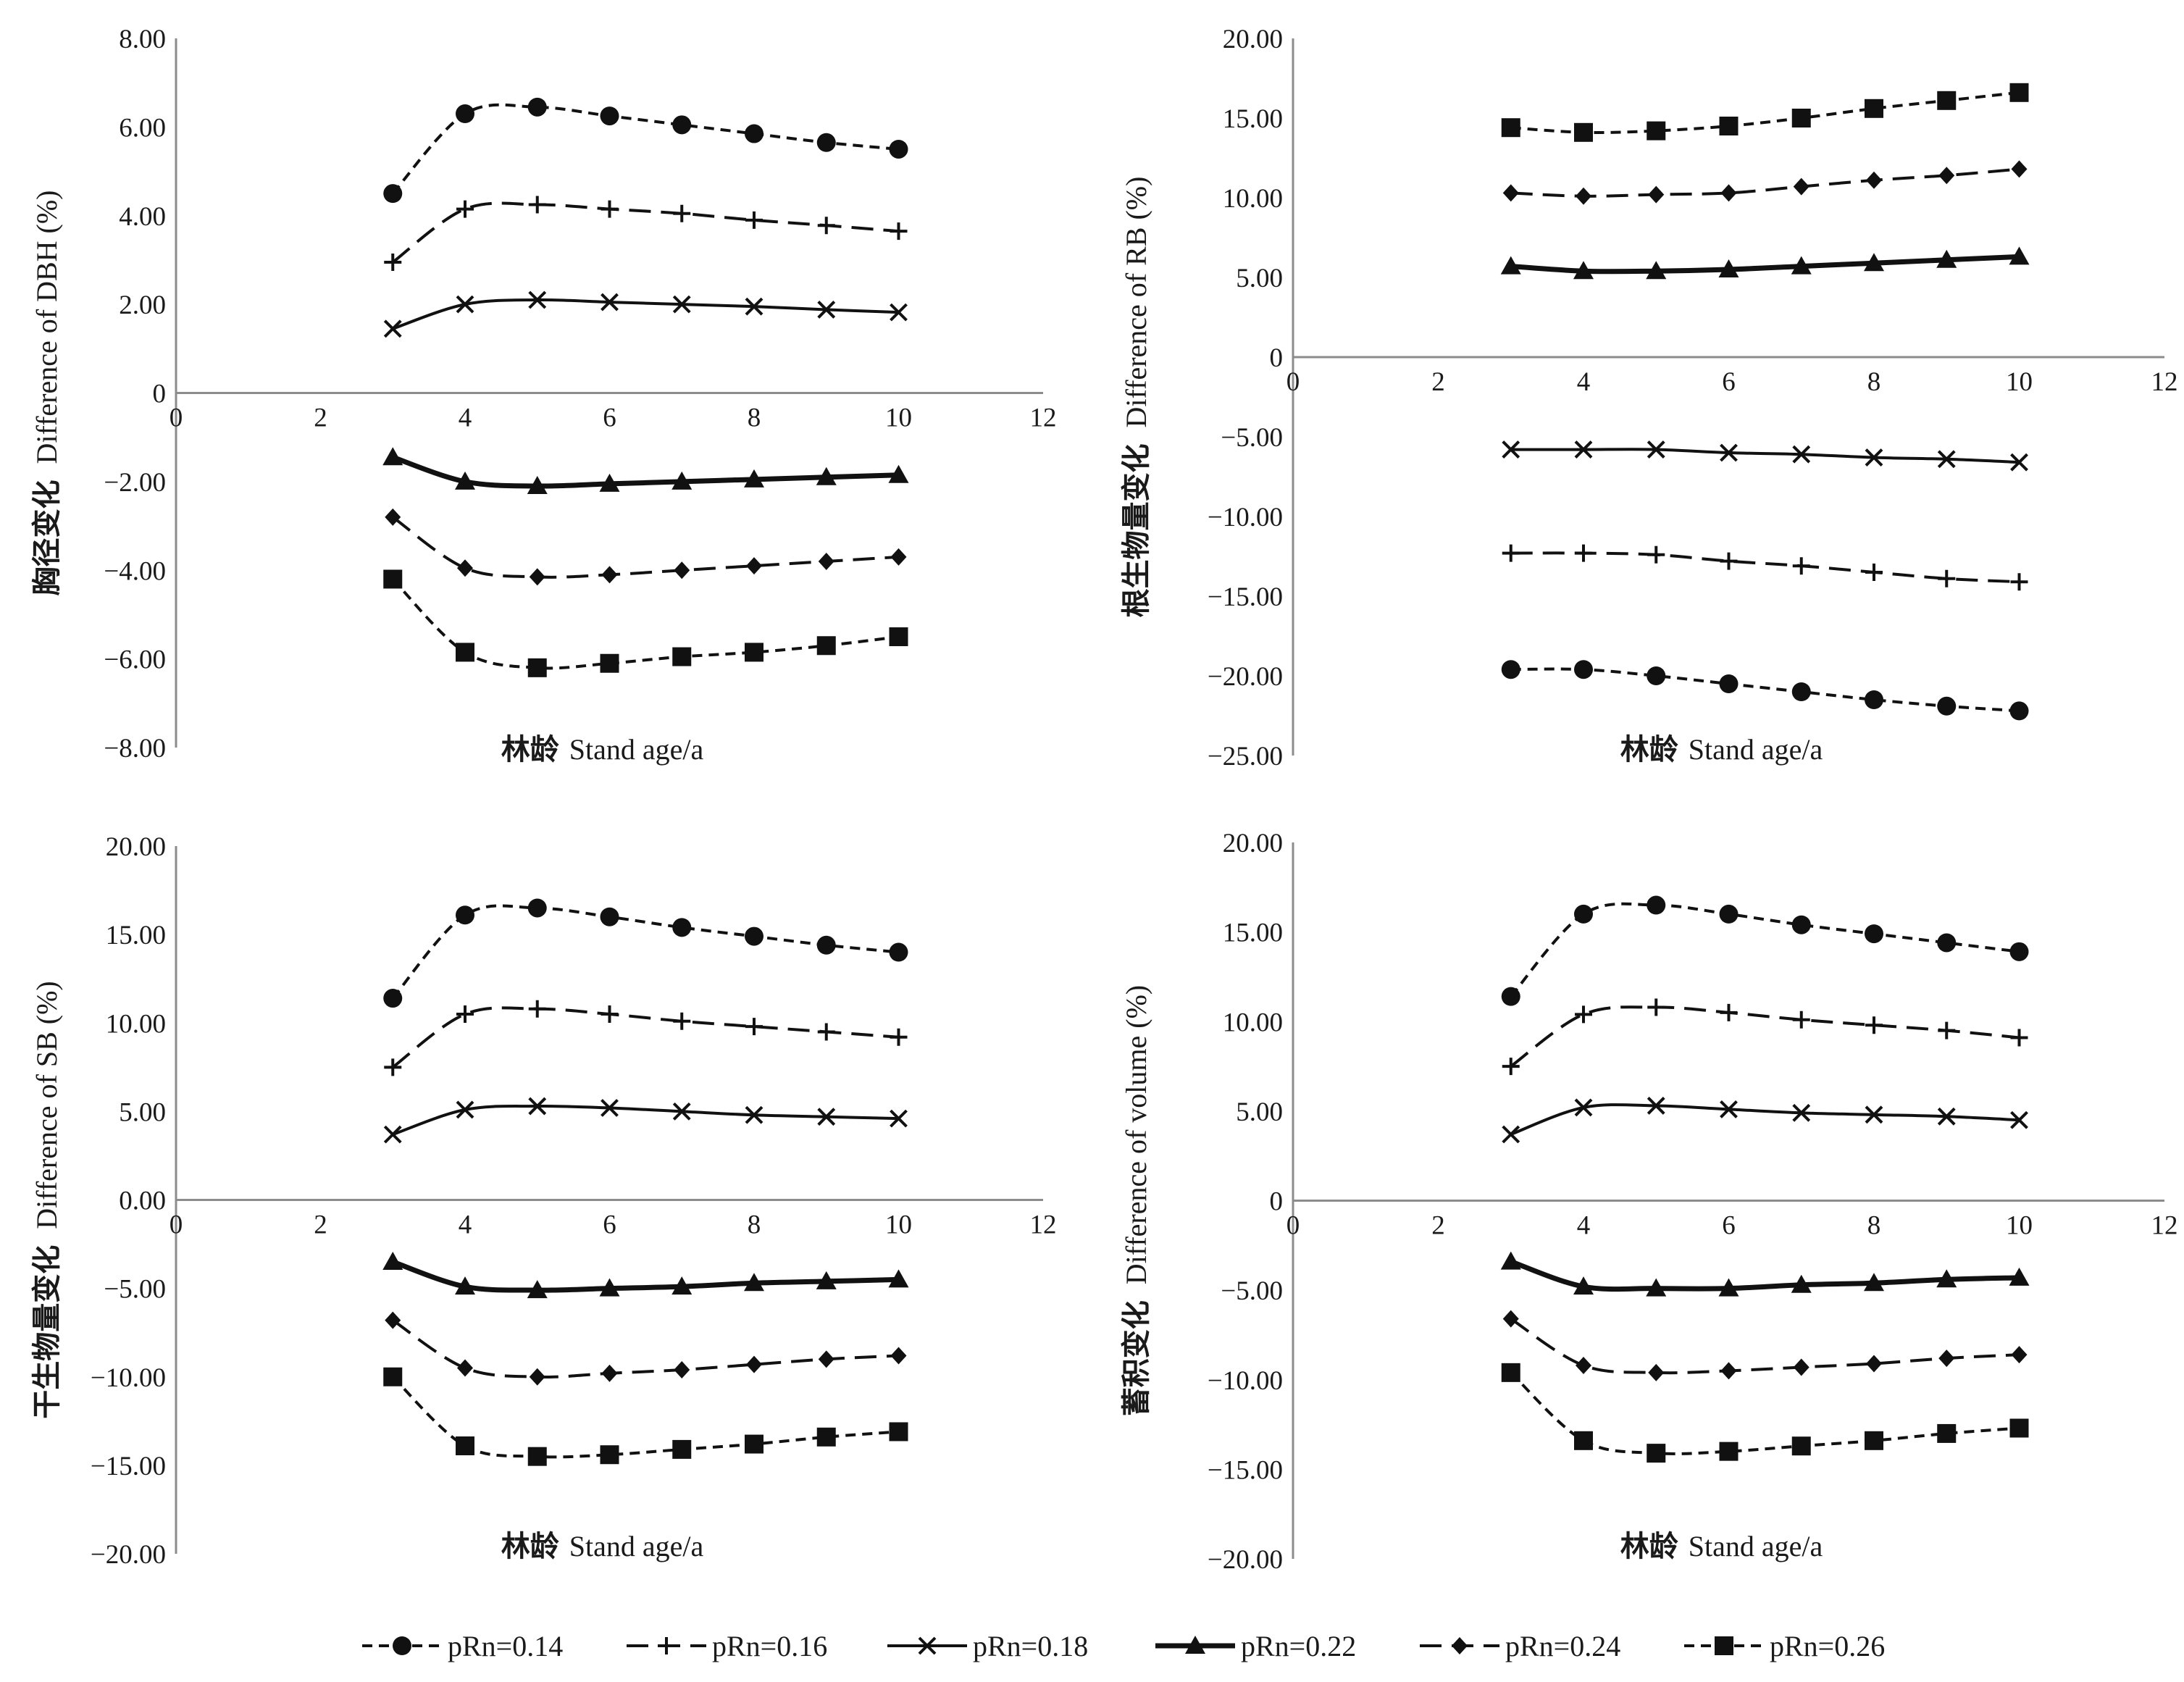  I want to click on y-tick-label: 5.00, so click(142, 1112).